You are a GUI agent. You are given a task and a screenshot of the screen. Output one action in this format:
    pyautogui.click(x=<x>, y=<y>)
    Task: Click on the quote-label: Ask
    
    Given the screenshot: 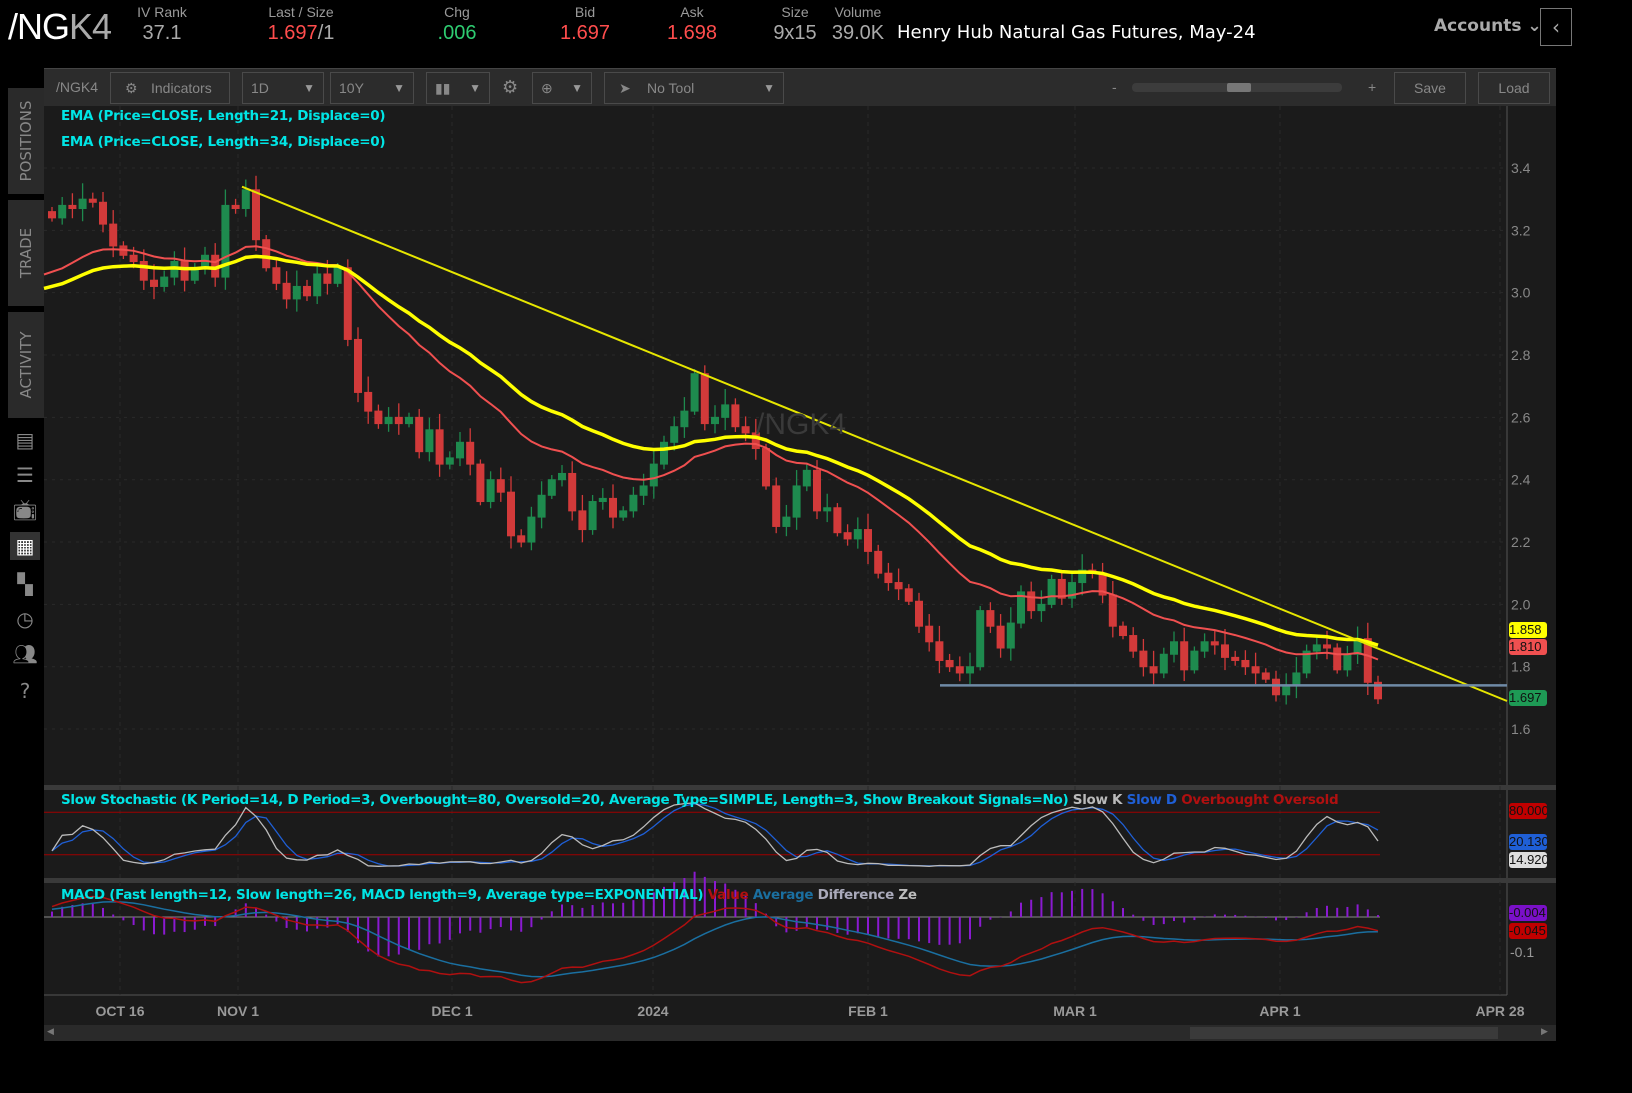 What is the action you would take?
    pyautogui.click(x=692, y=12)
    